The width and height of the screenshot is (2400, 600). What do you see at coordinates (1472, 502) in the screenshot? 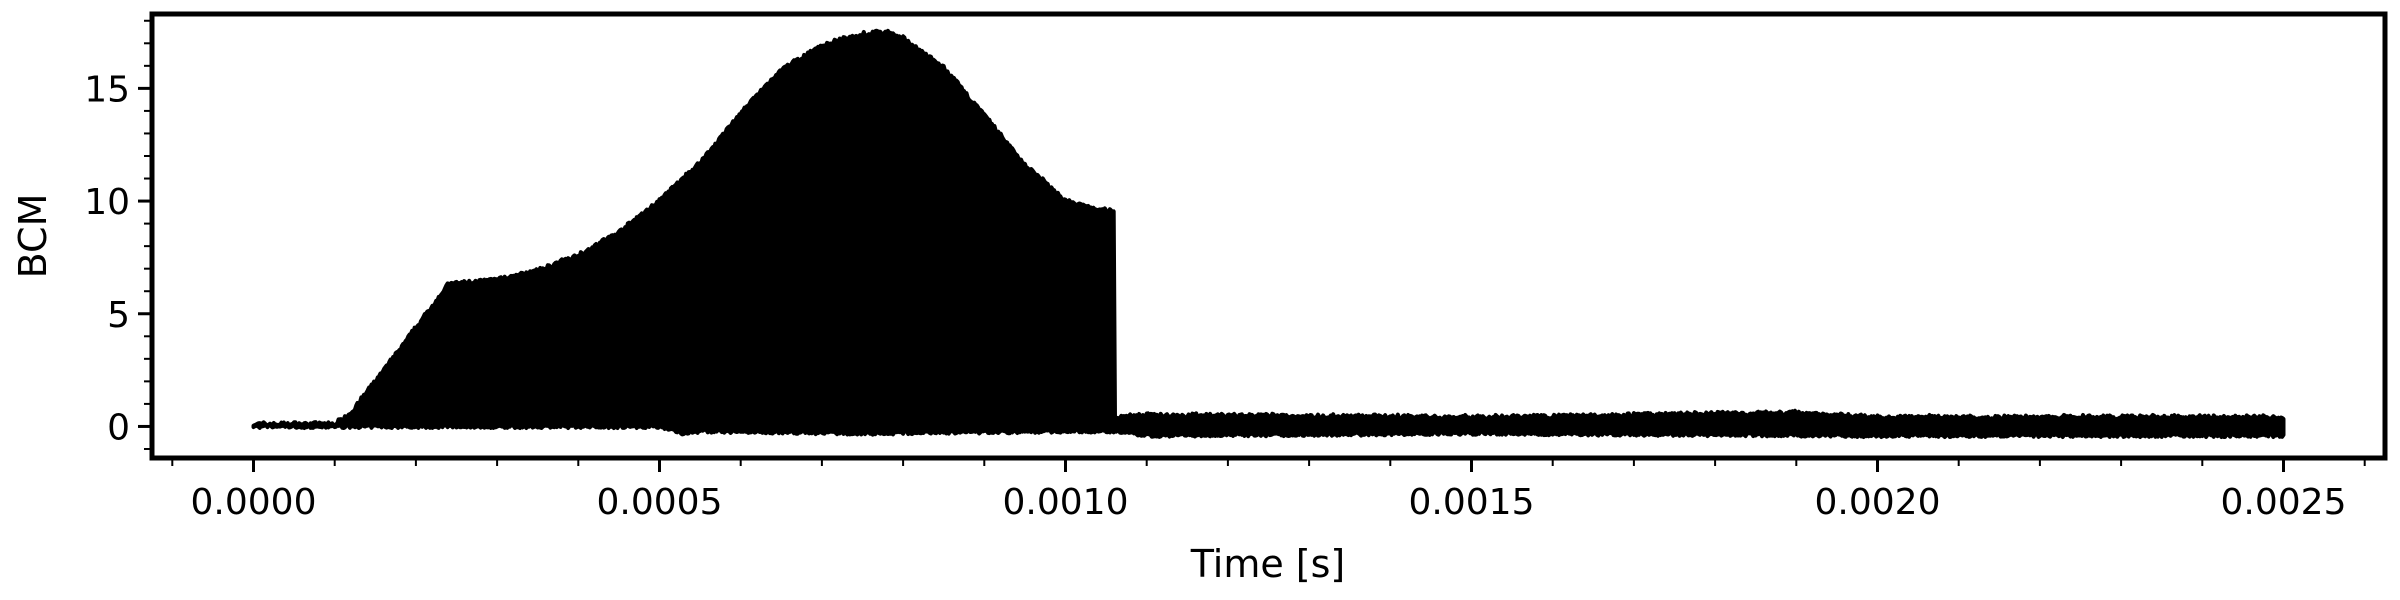
I see `x-tick-label: 0.0015` at bounding box center [1472, 502].